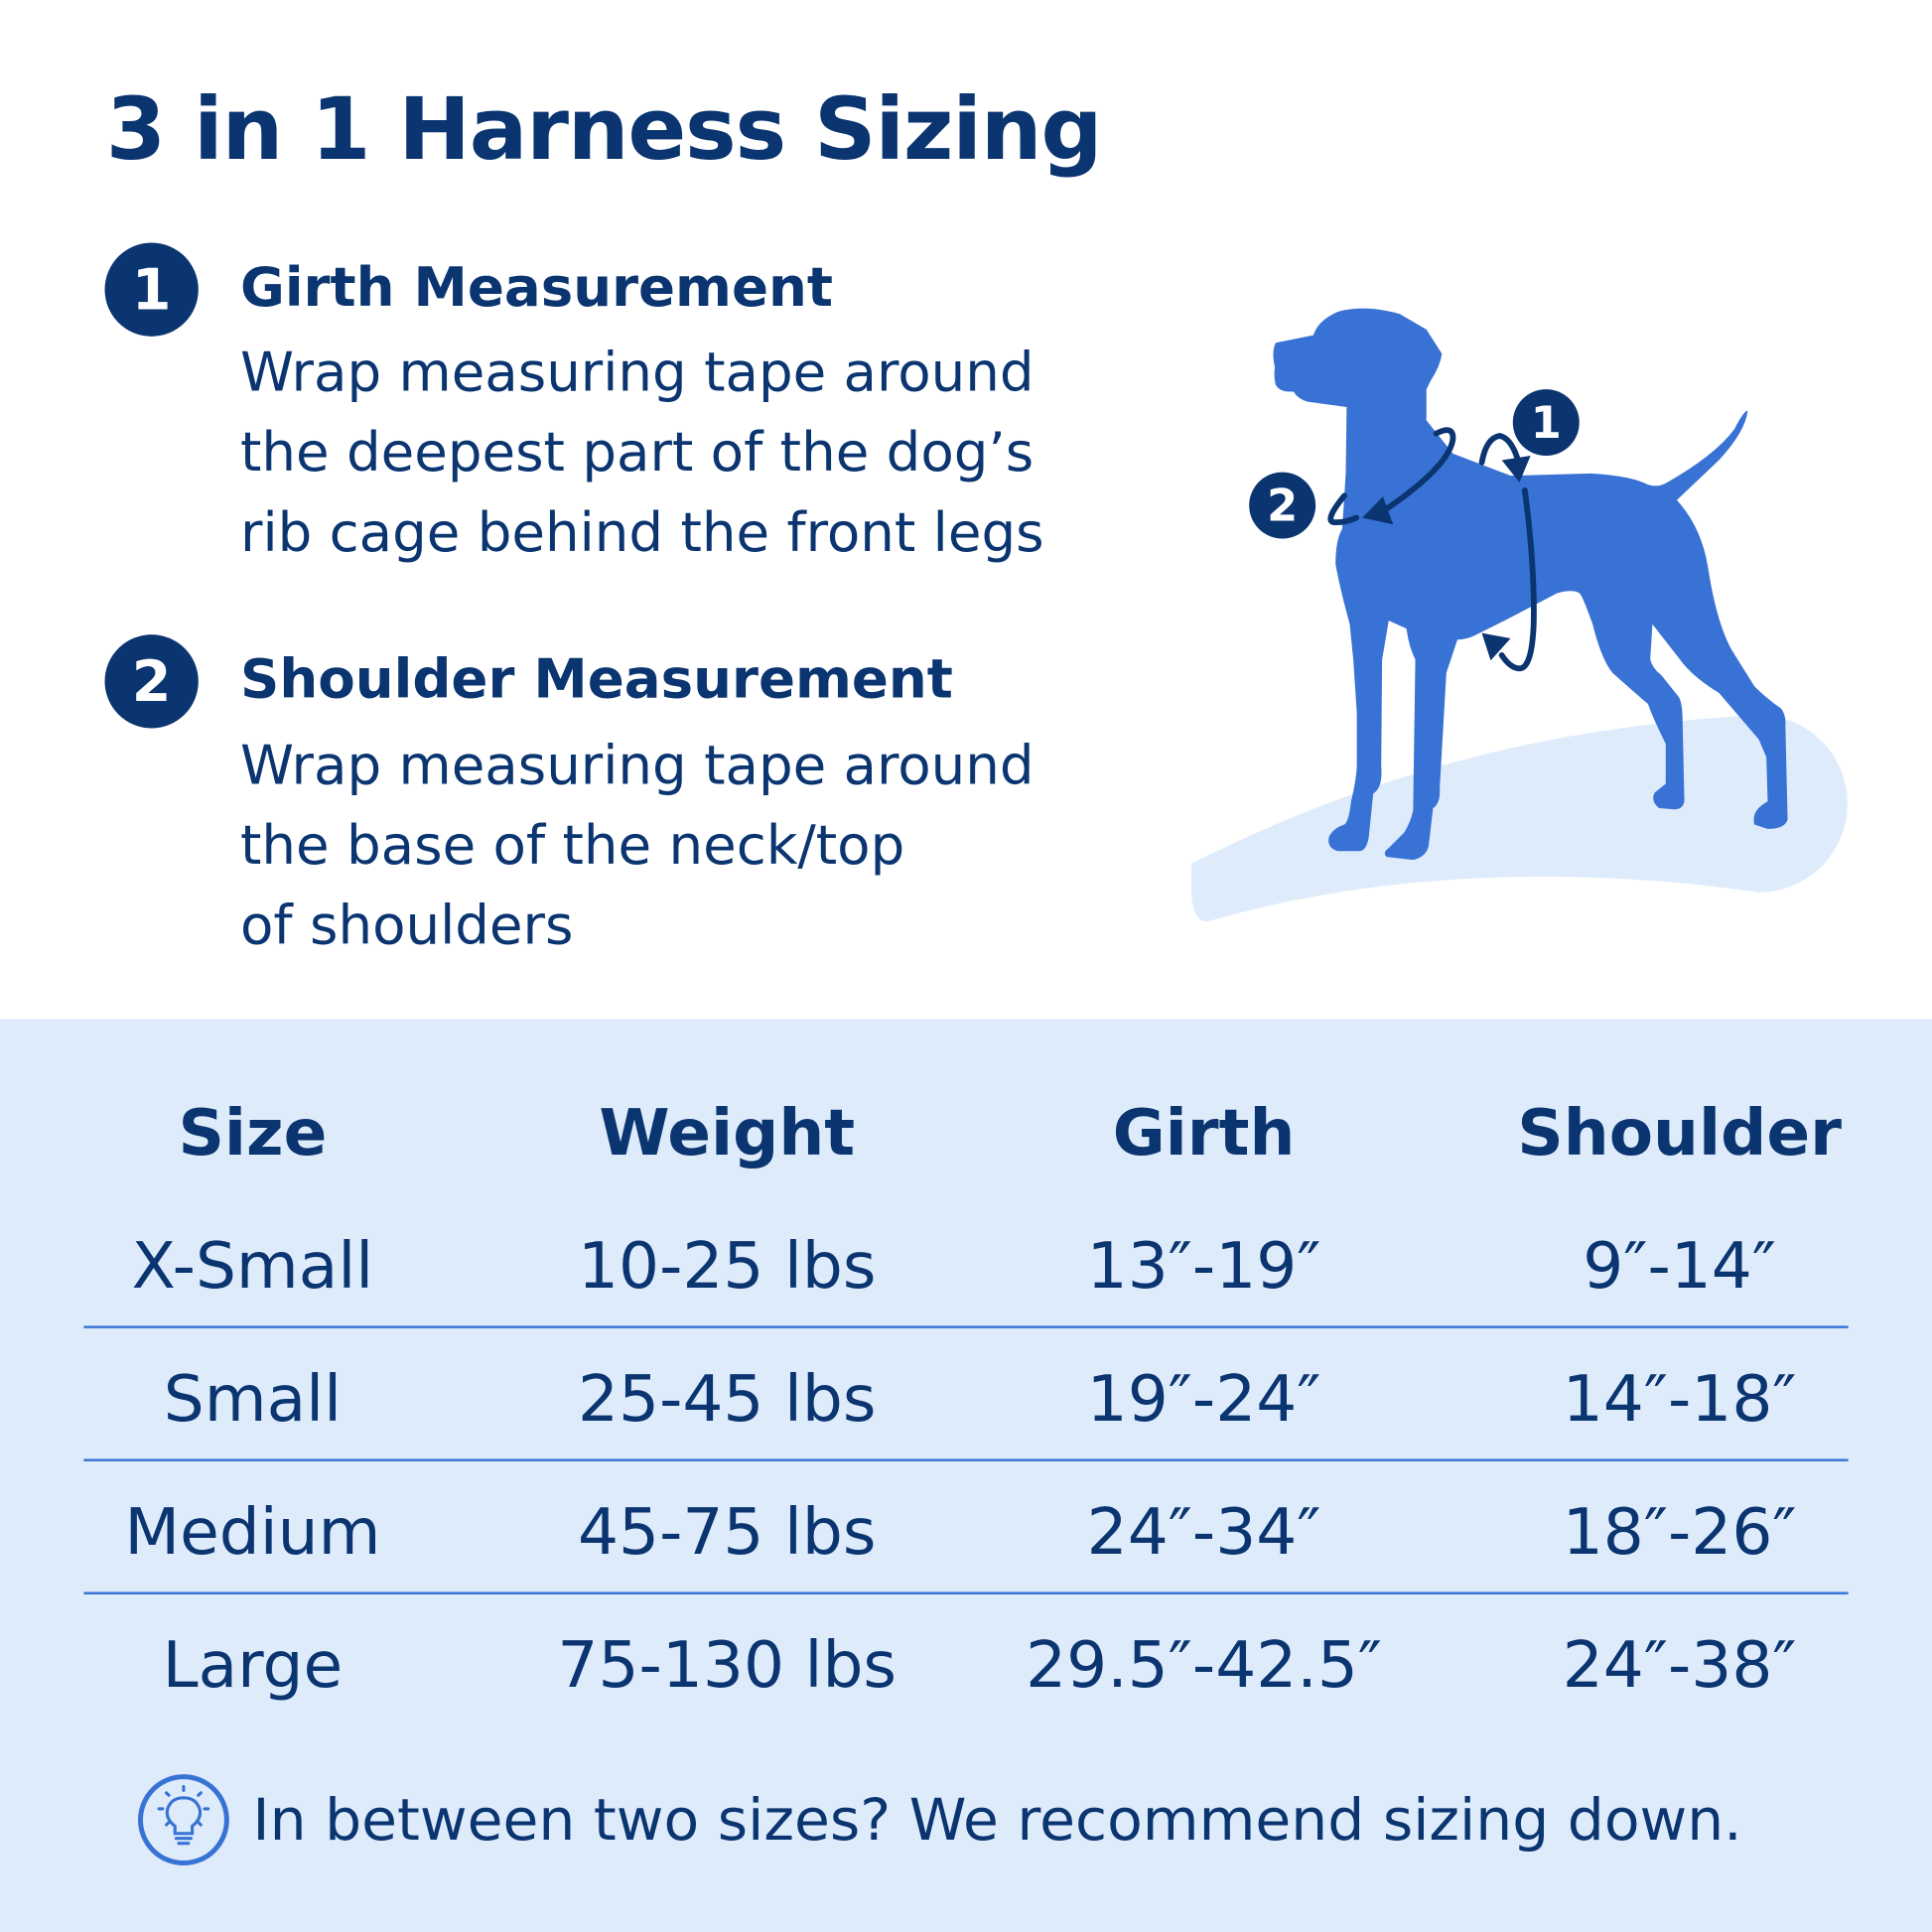  I want to click on cell-size: Small, so click(253, 1400).